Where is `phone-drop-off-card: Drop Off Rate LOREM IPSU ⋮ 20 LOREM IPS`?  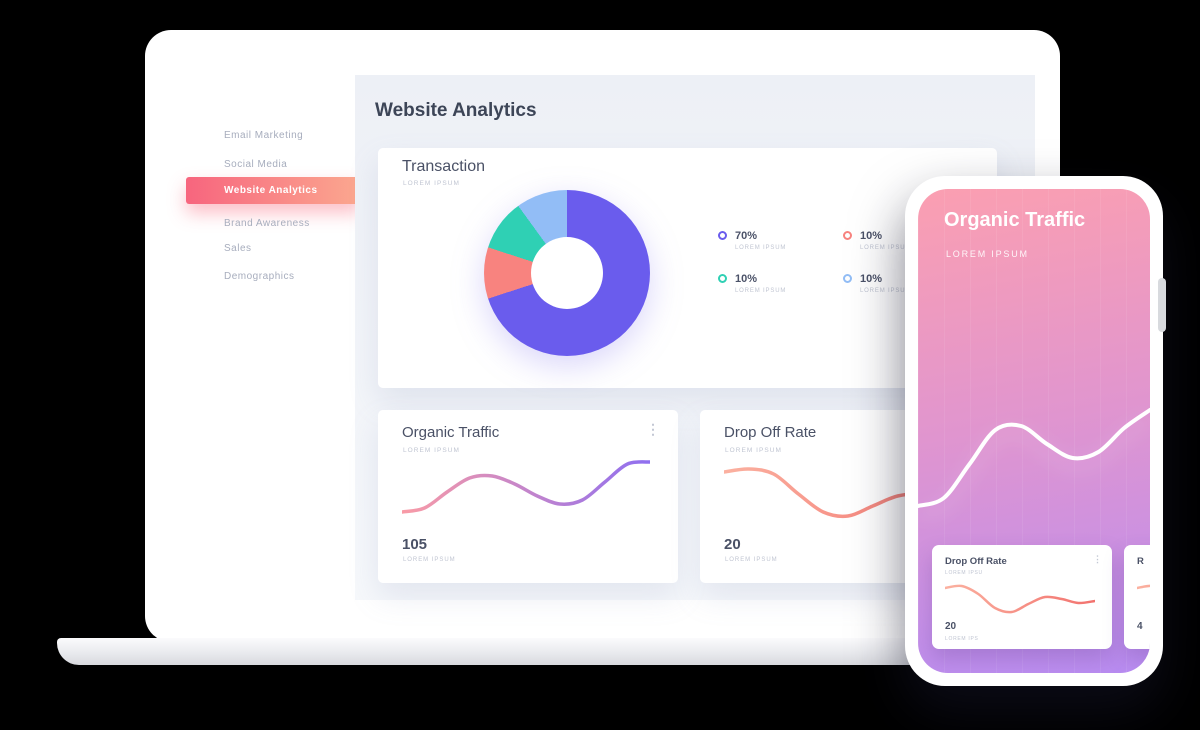 phone-drop-off-card: Drop Off Rate LOREM IPSU ⋮ 20 LOREM IPS is located at coordinates (1022, 597).